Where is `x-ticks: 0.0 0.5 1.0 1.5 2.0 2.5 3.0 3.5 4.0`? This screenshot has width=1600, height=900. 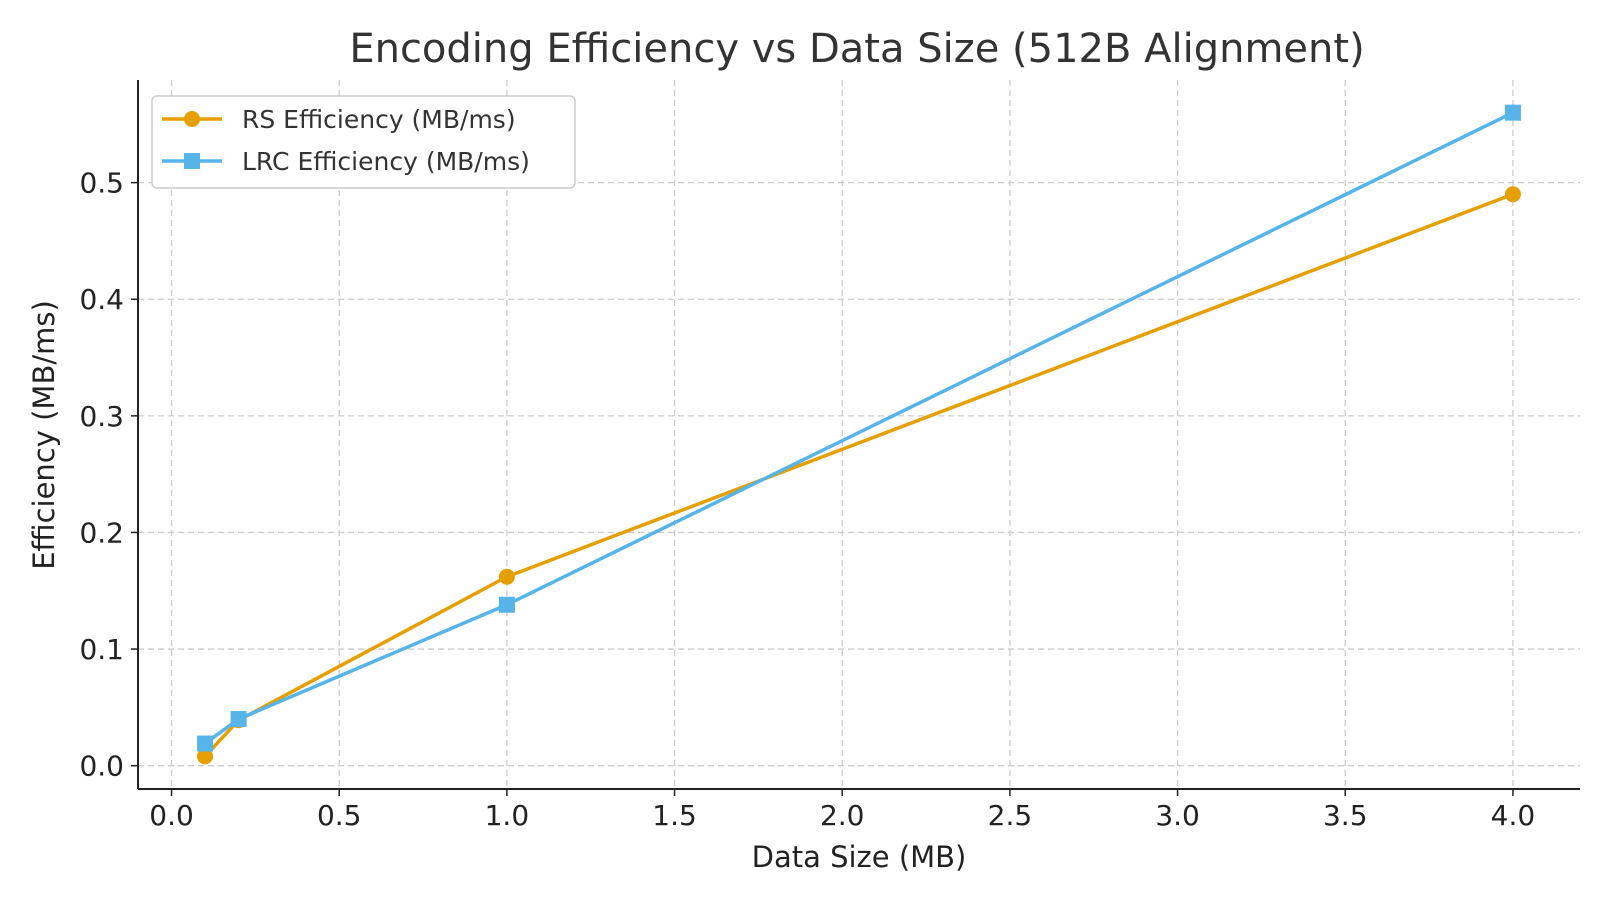 x-ticks: 0.0 0.5 1.0 1.5 2.0 2.5 3.0 3.5 4.0 is located at coordinates (842, 810).